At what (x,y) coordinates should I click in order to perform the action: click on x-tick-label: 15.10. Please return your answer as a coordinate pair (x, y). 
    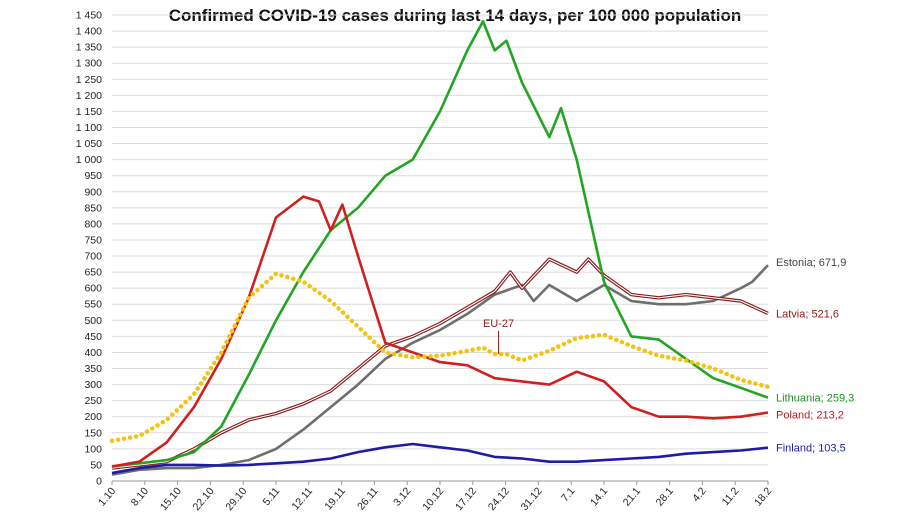
    Looking at the image, I should click on (171, 499).